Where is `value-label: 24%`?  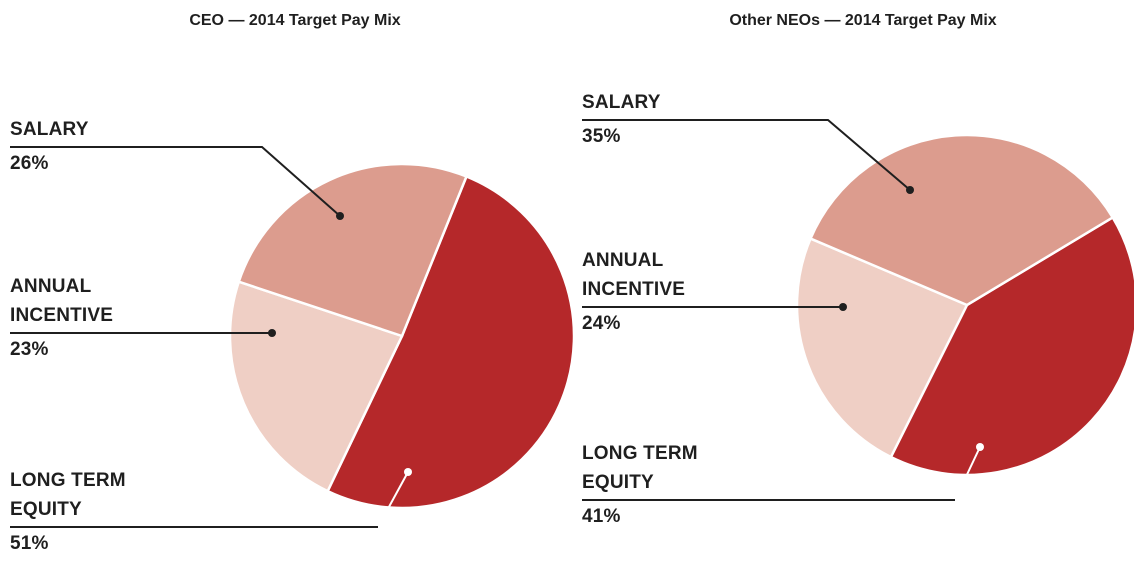 value-label: 24% is located at coordinates (601, 323).